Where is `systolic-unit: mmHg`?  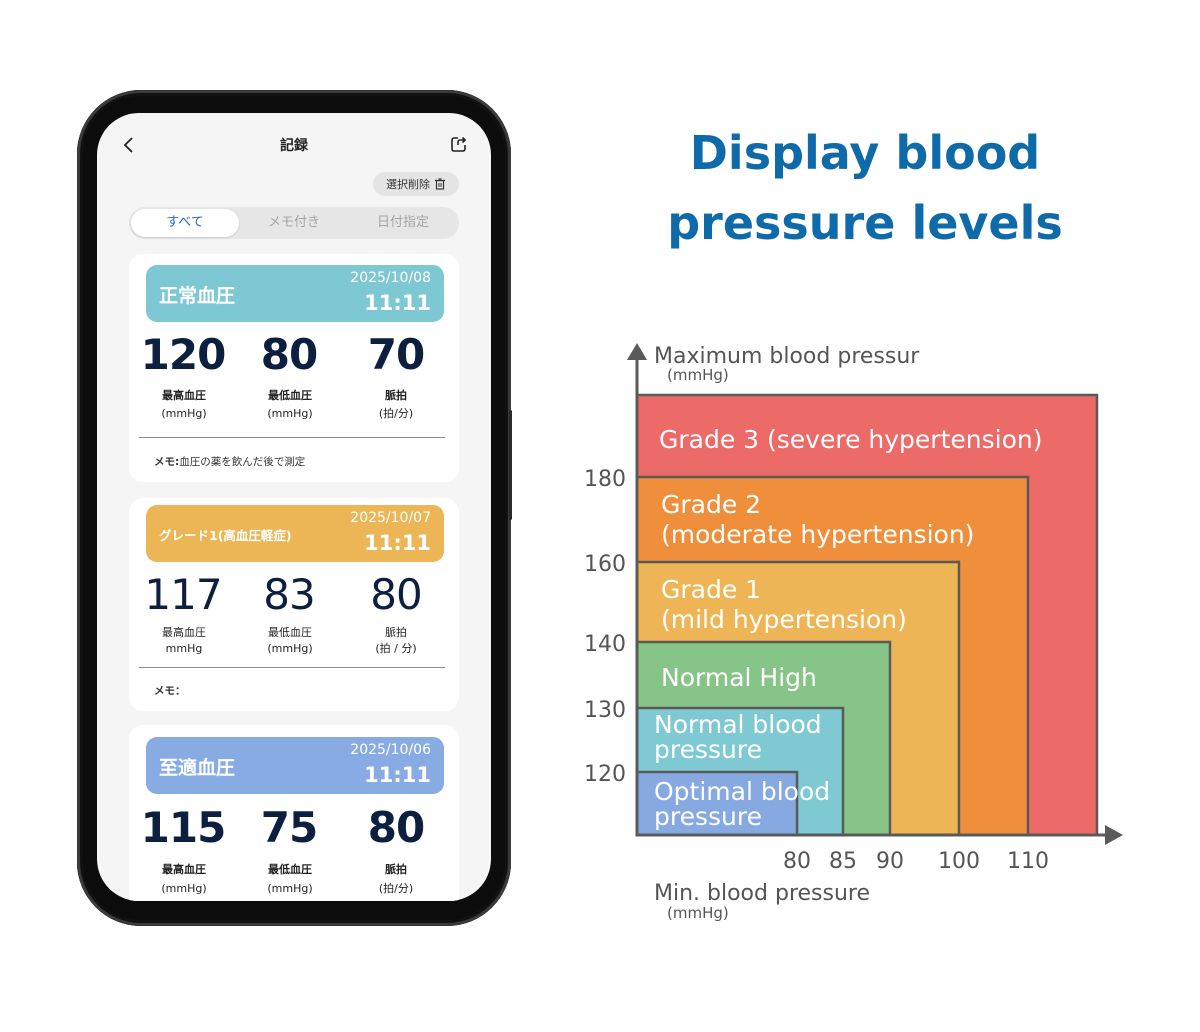
systolic-unit: mmHg is located at coordinates (184, 648).